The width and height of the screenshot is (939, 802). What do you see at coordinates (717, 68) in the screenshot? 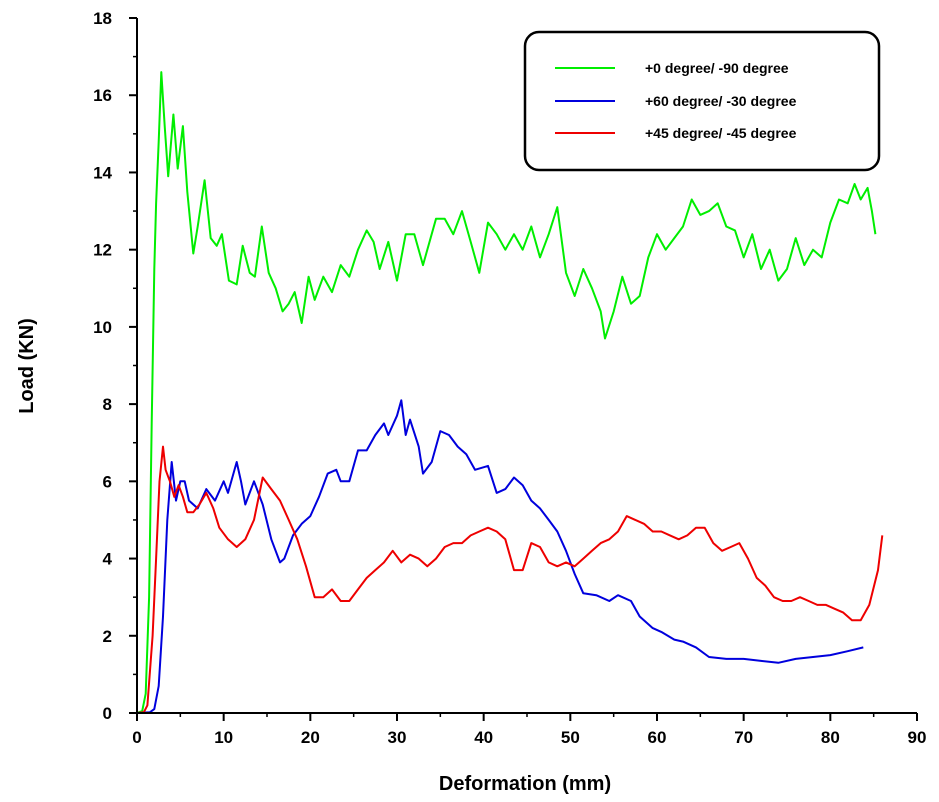
I see `legend-label-0: +0 degree/ -90 degree` at bounding box center [717, 68].